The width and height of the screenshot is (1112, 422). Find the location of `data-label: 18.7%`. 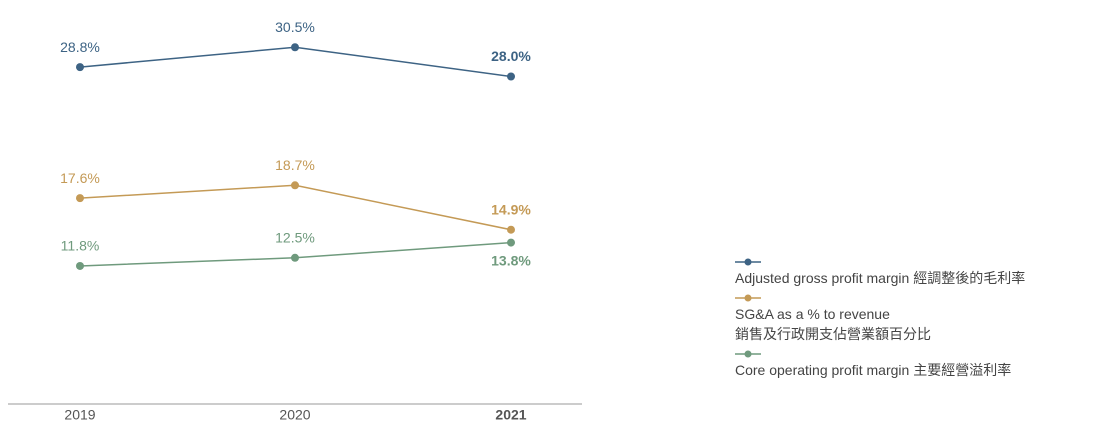

data-label: 18.7% is located at coordinates (295, 165).